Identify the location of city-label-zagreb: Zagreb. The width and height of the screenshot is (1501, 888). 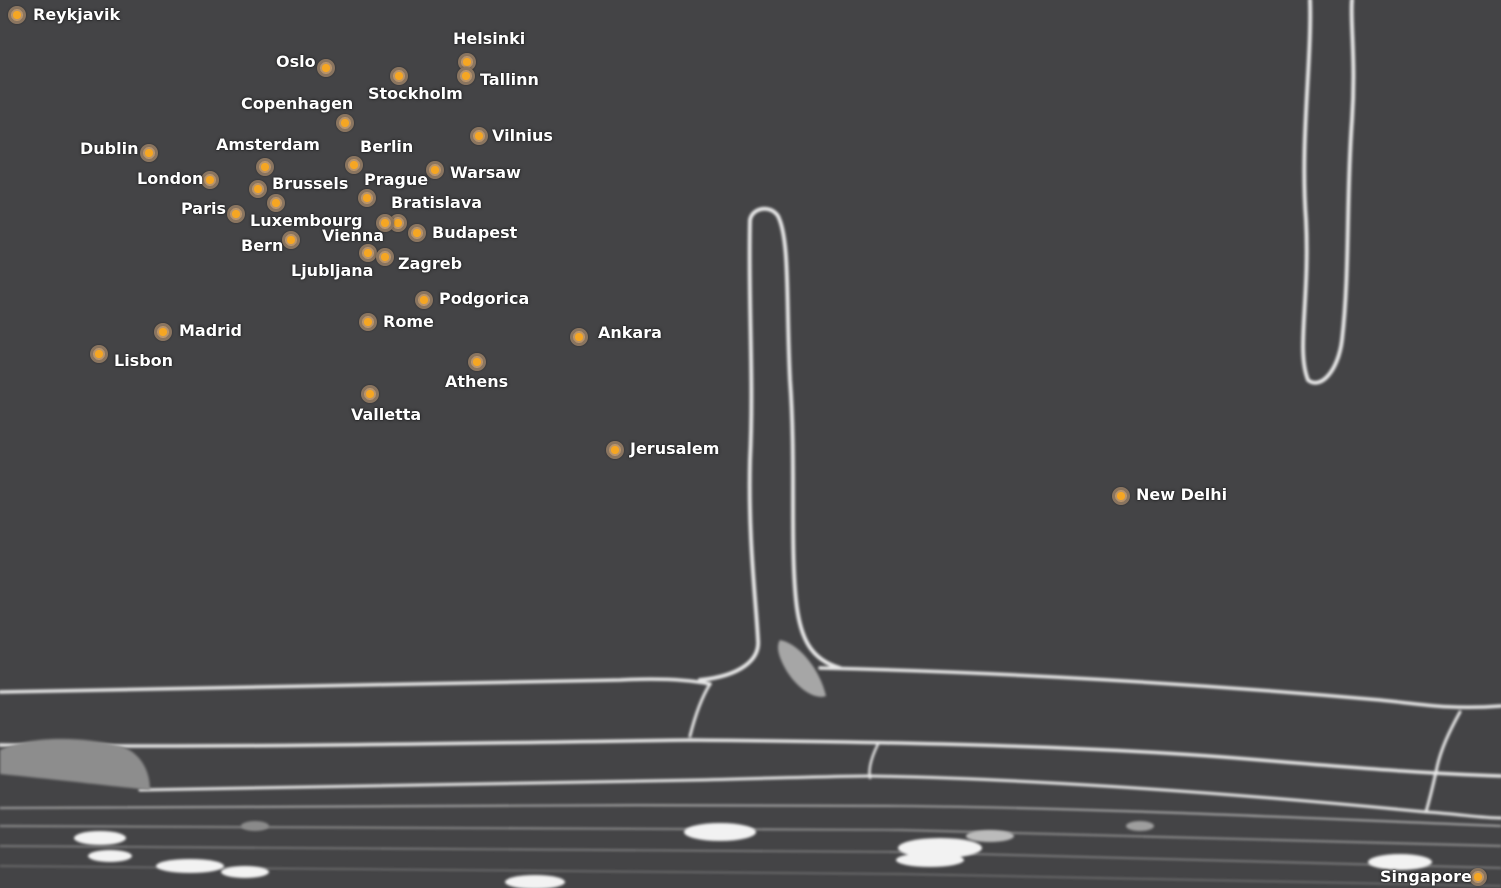
(430, 263).